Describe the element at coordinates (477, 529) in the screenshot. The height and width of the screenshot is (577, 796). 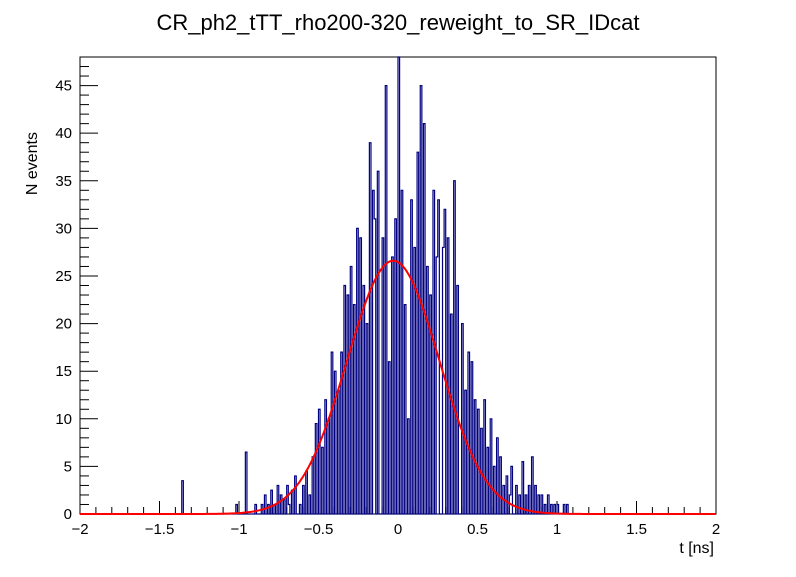
I see `x-tick-label: 0.5` at that location.